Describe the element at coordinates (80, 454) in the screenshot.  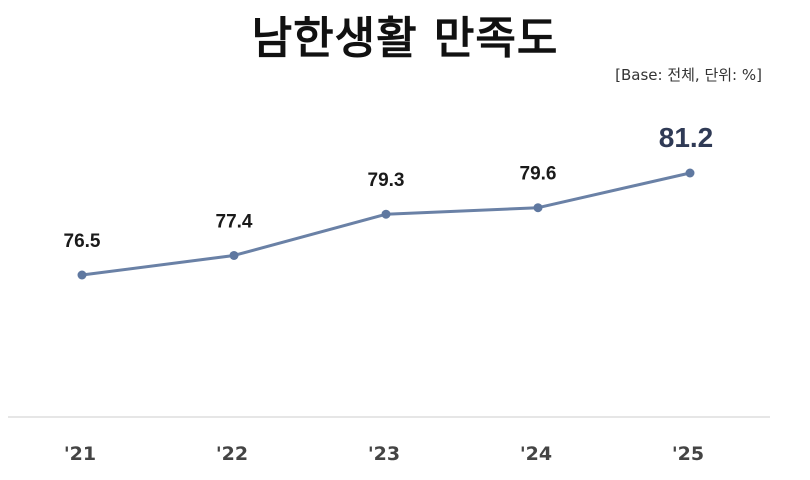
I see `x-tick-label: '21` at that location.